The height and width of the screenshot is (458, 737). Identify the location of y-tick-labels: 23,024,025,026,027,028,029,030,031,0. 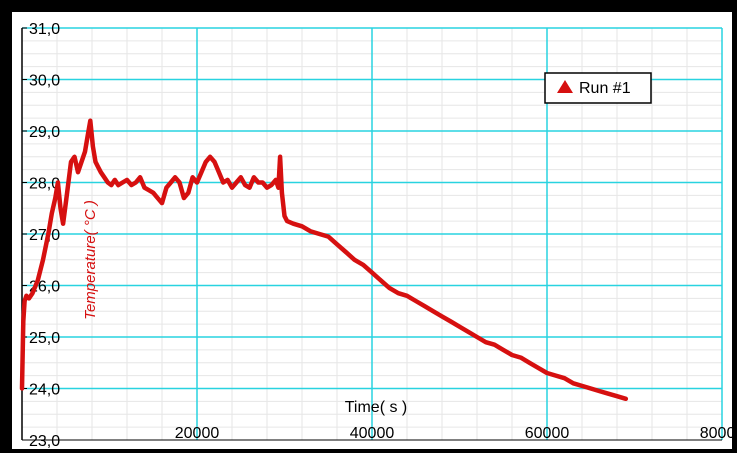
(41, 235).